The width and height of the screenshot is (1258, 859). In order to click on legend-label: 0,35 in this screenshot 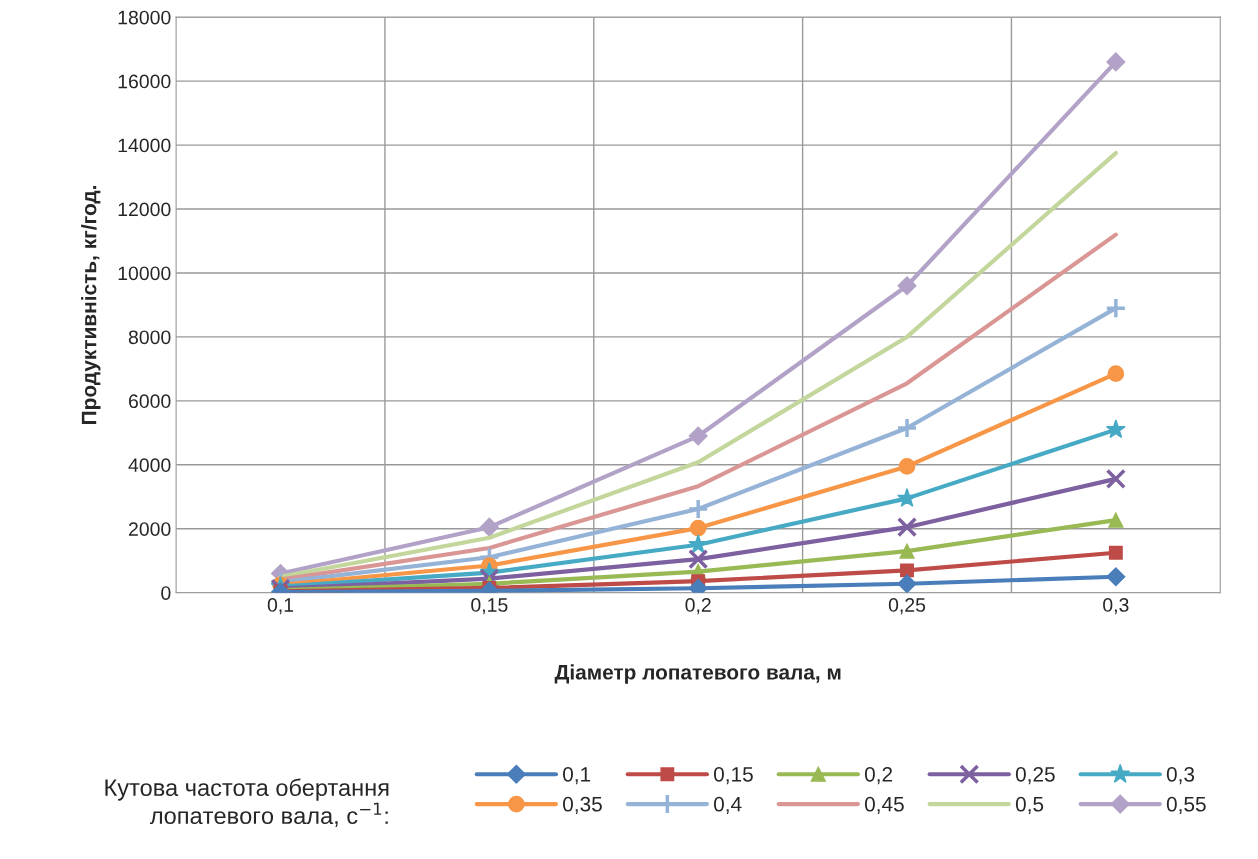, I will do `click(582, 805)`.